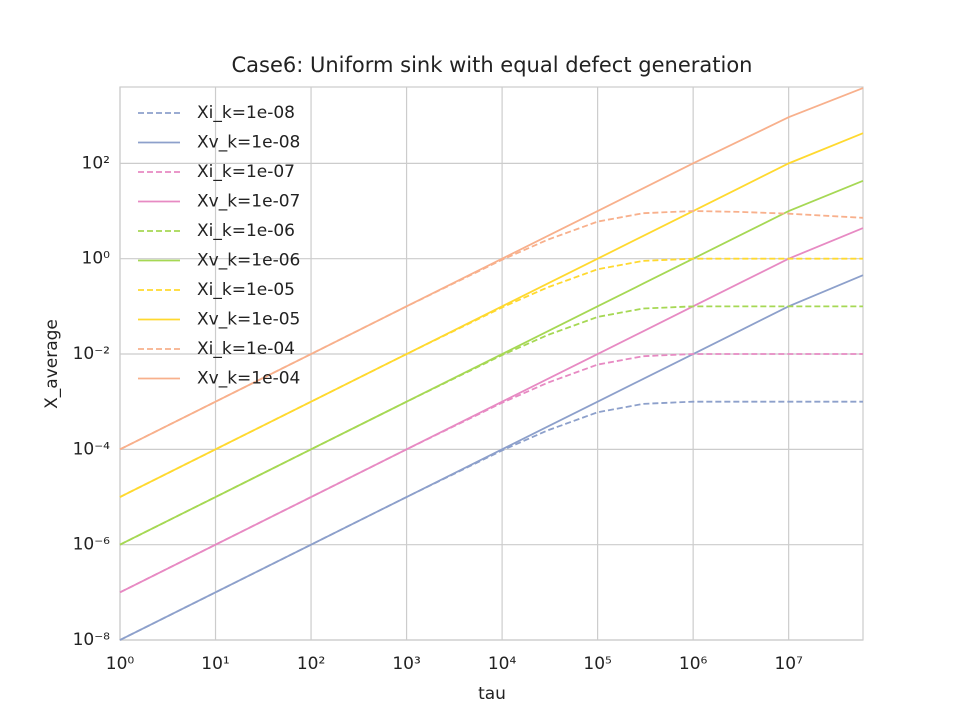 The width and height of the screenshot is (960, 720). I want to click on x-tick-label: 10⁶, so click(693, 664).